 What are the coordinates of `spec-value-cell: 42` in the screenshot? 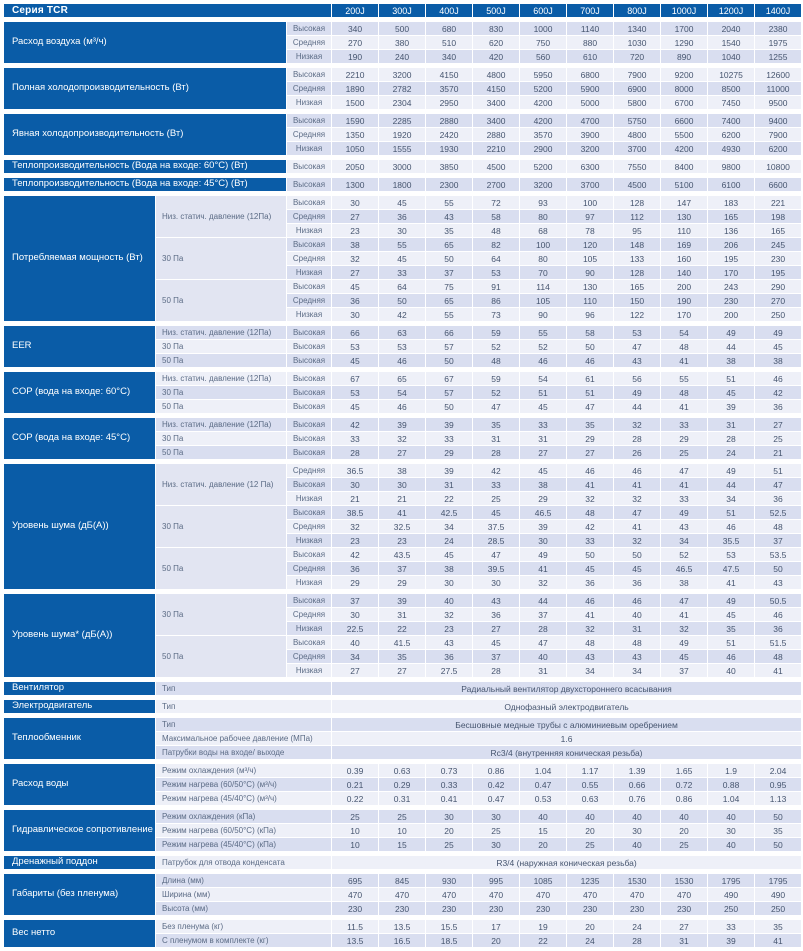 It's located at (355, 554).